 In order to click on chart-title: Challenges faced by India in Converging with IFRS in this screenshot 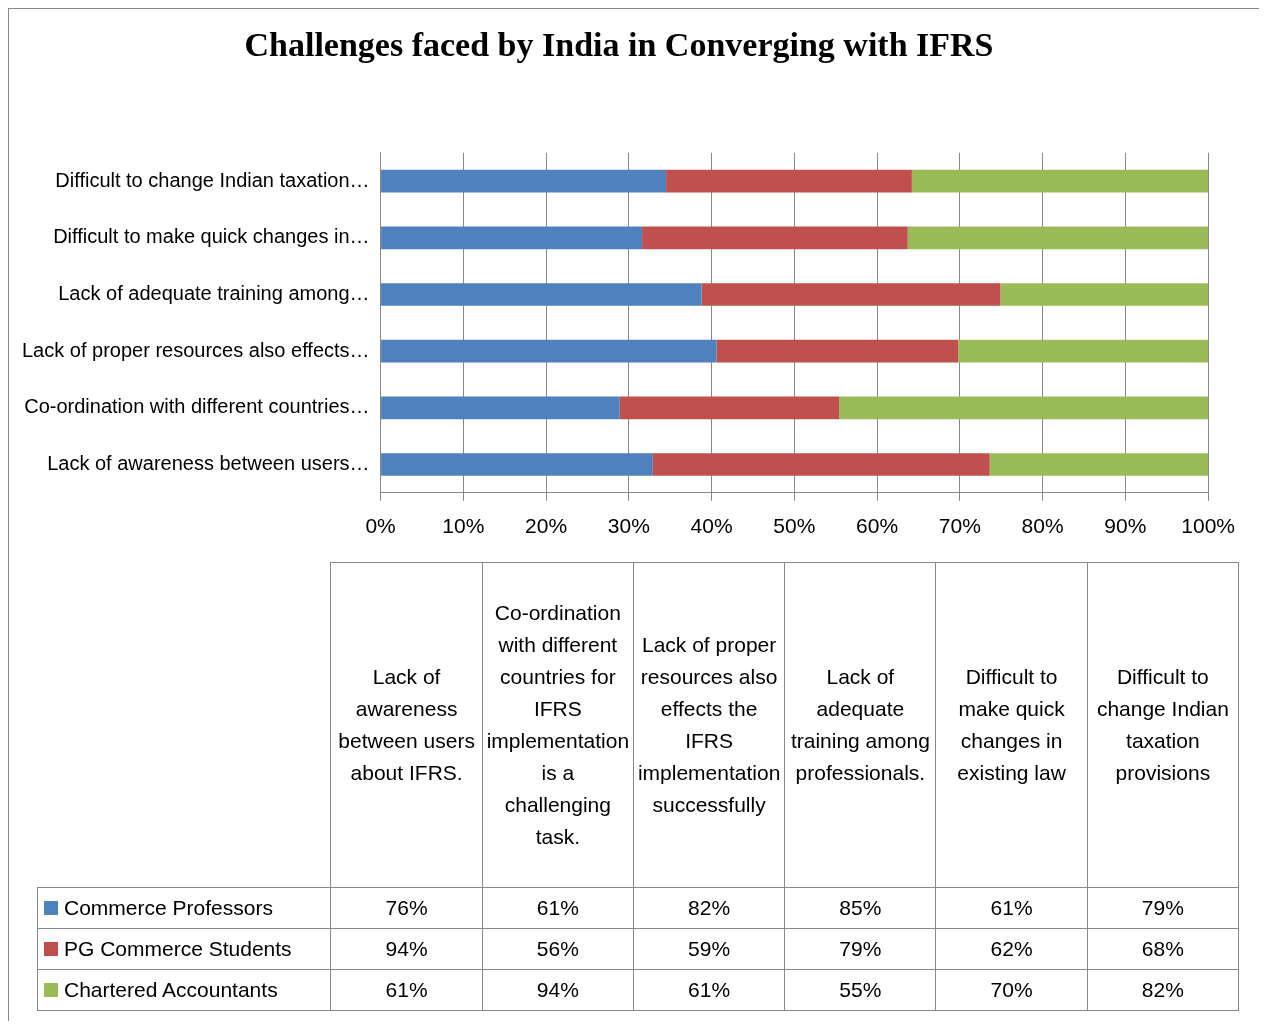, I will do `click(619, 45)`.